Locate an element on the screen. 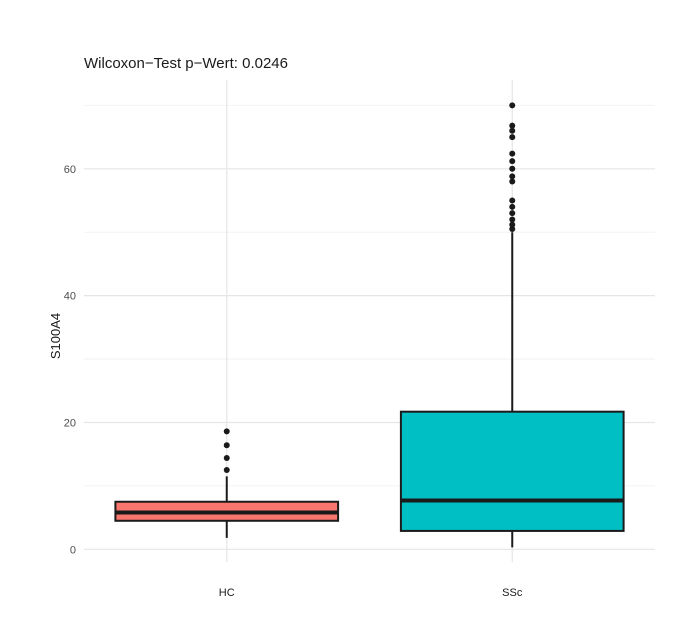 Image resolution: width=698 pixels, height=618 pixels. y-tick-label: 20 is located at coordinates (70, 423).